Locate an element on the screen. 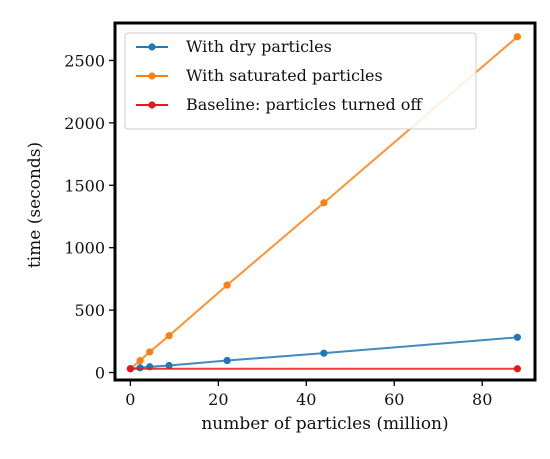 This screenshot has width=550, height=459. x-tick-label-2: 40 is located at coordinates (306, 399).